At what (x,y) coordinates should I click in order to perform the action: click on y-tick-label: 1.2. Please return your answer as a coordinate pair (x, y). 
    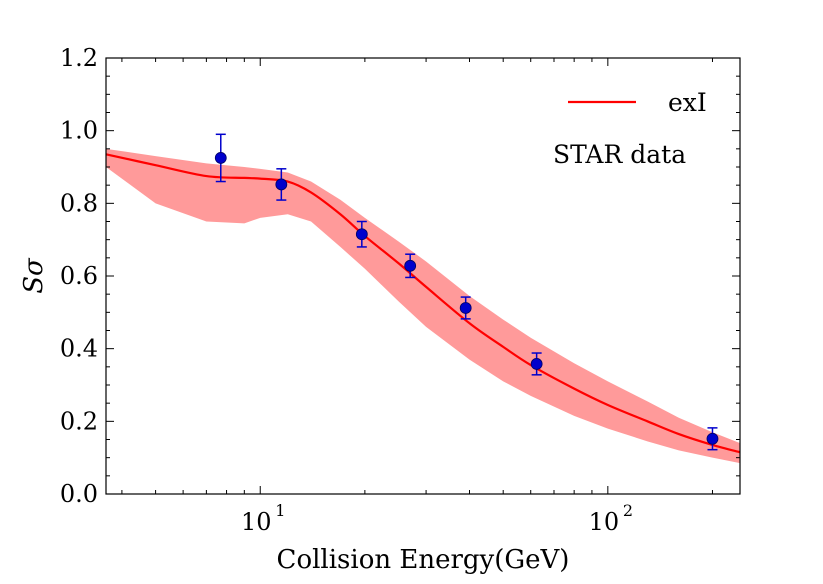
    Looking at the image, I should click on (79, 58).